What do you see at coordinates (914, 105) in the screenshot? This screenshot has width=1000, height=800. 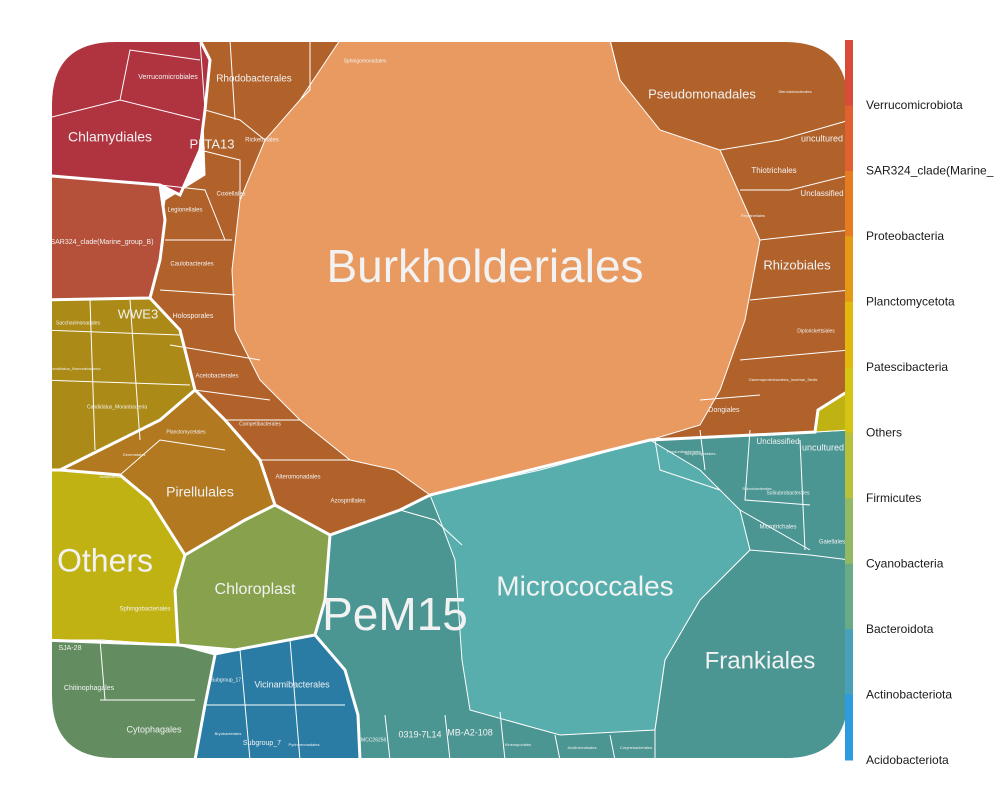 I see `legend-label: Verrucomicrobiota` at bounding box center [914, 105].